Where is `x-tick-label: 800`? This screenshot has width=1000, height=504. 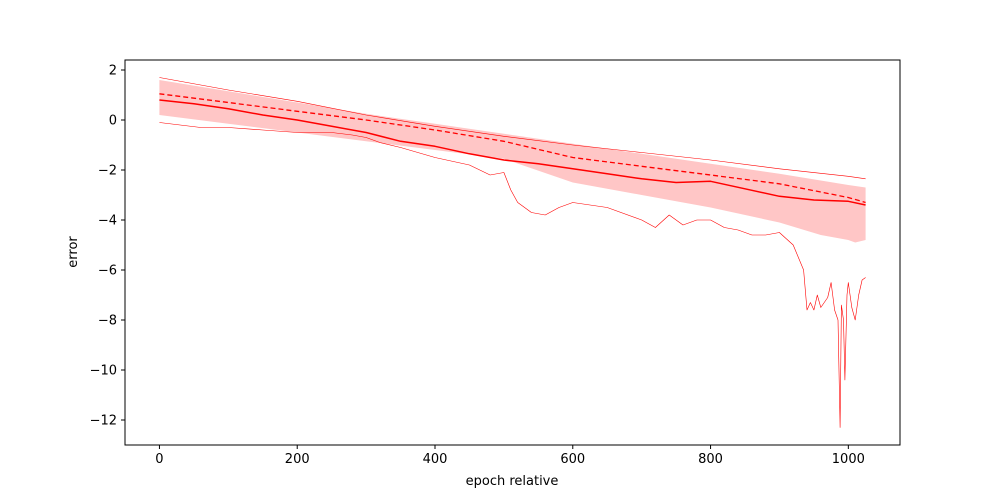
x-tick-label: 800 is located at coordinates (710, 459).